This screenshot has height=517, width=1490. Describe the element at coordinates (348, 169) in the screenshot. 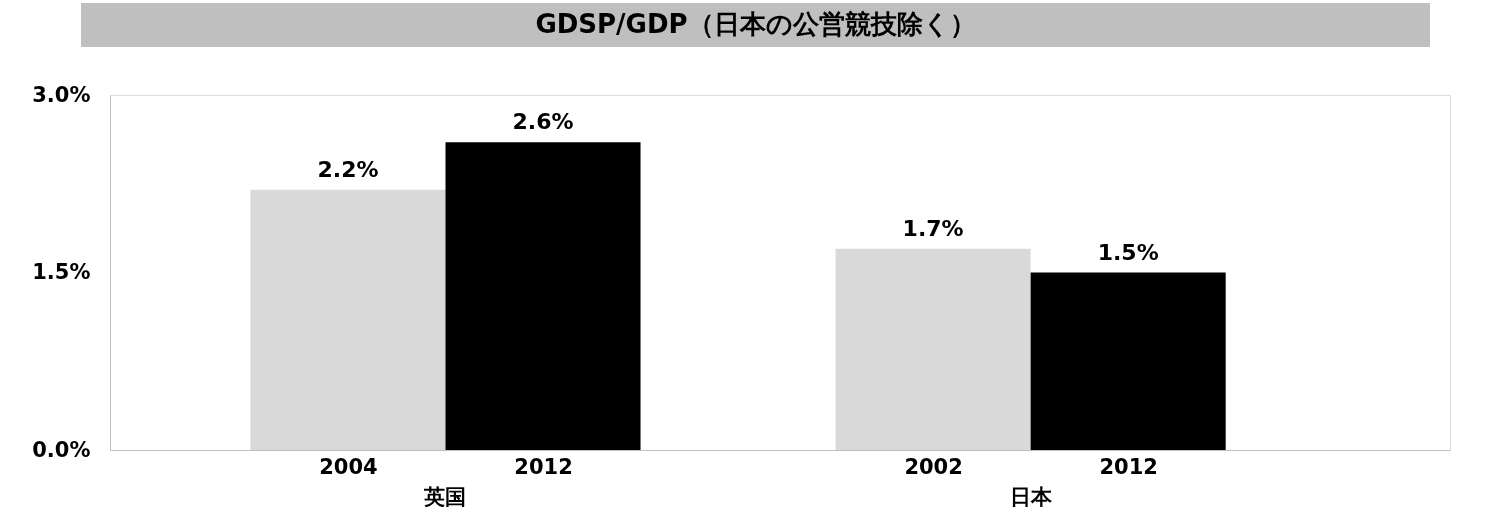

I see `data-label: 2.2%` at that location.